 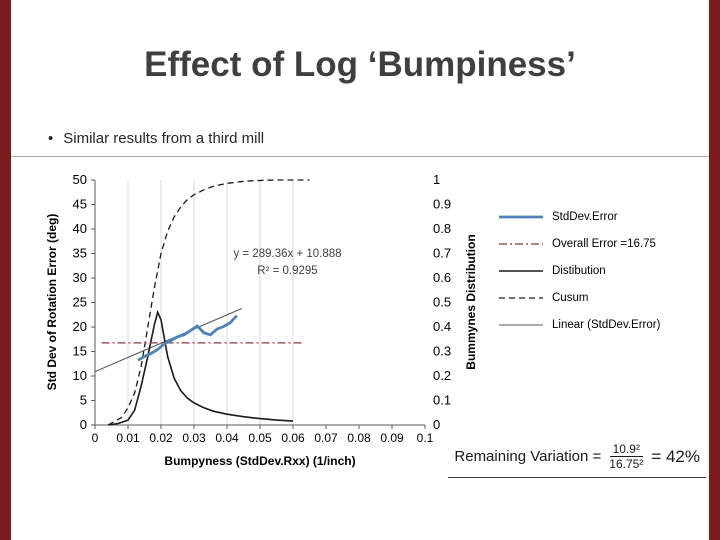 I want to click on legend-item: Linear (StdDev.Error), so click(x=579, y=324).